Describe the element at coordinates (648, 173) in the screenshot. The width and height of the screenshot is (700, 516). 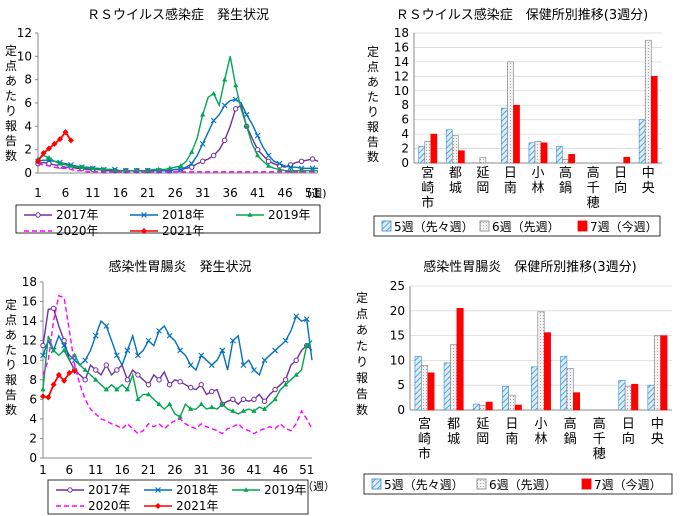
I see `category-label-char: 中` at that location.